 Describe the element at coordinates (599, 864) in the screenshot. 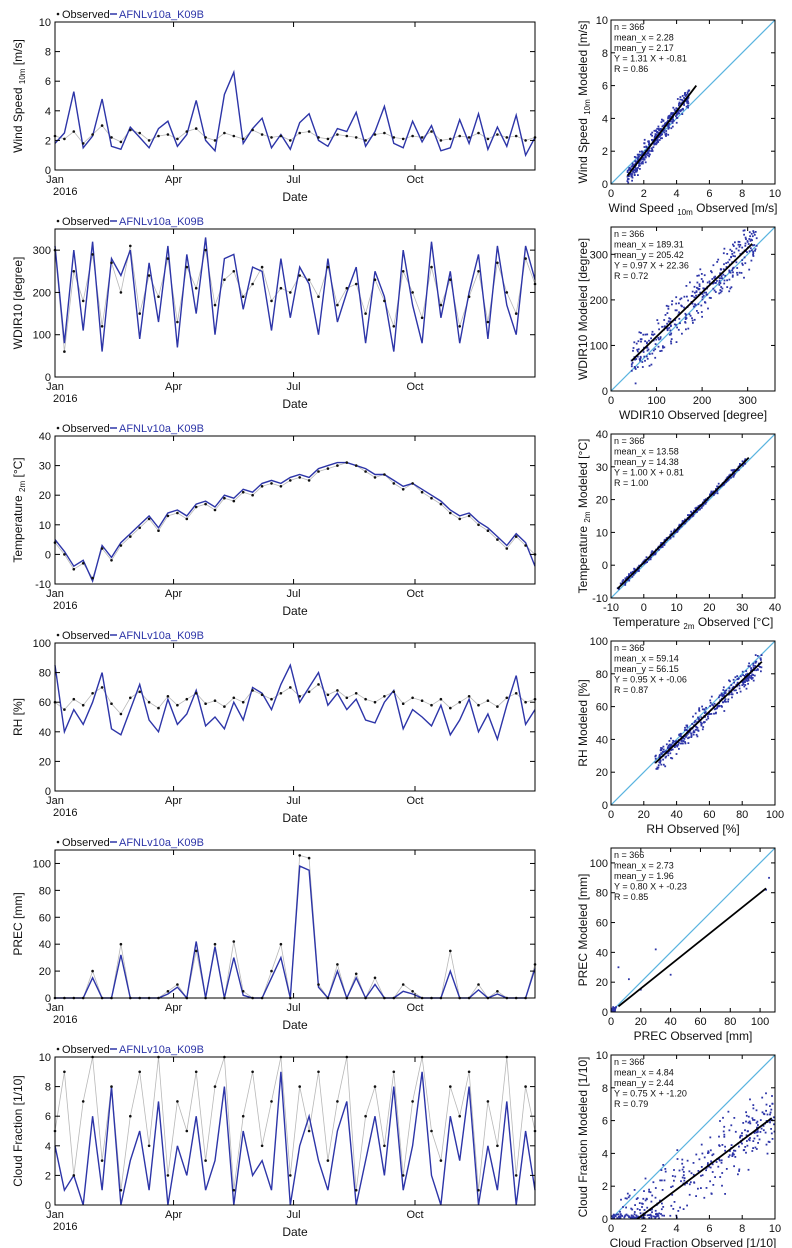

I see `y-tick-label: 100` at that location.